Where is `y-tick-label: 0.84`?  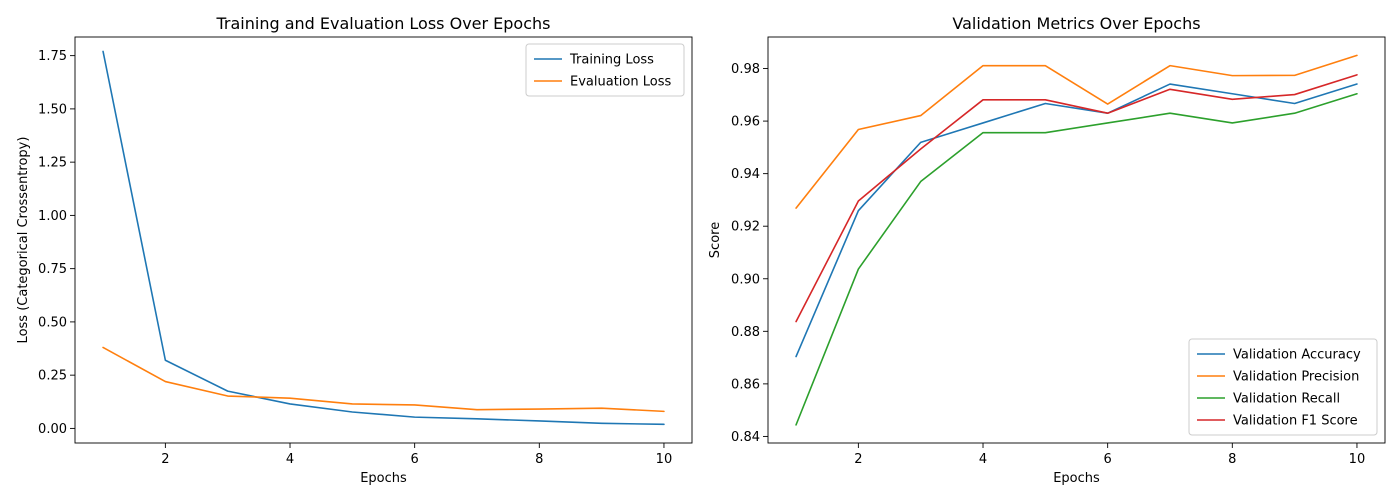
y-tick-label: 0.84 is located at coordinates (745, 437).